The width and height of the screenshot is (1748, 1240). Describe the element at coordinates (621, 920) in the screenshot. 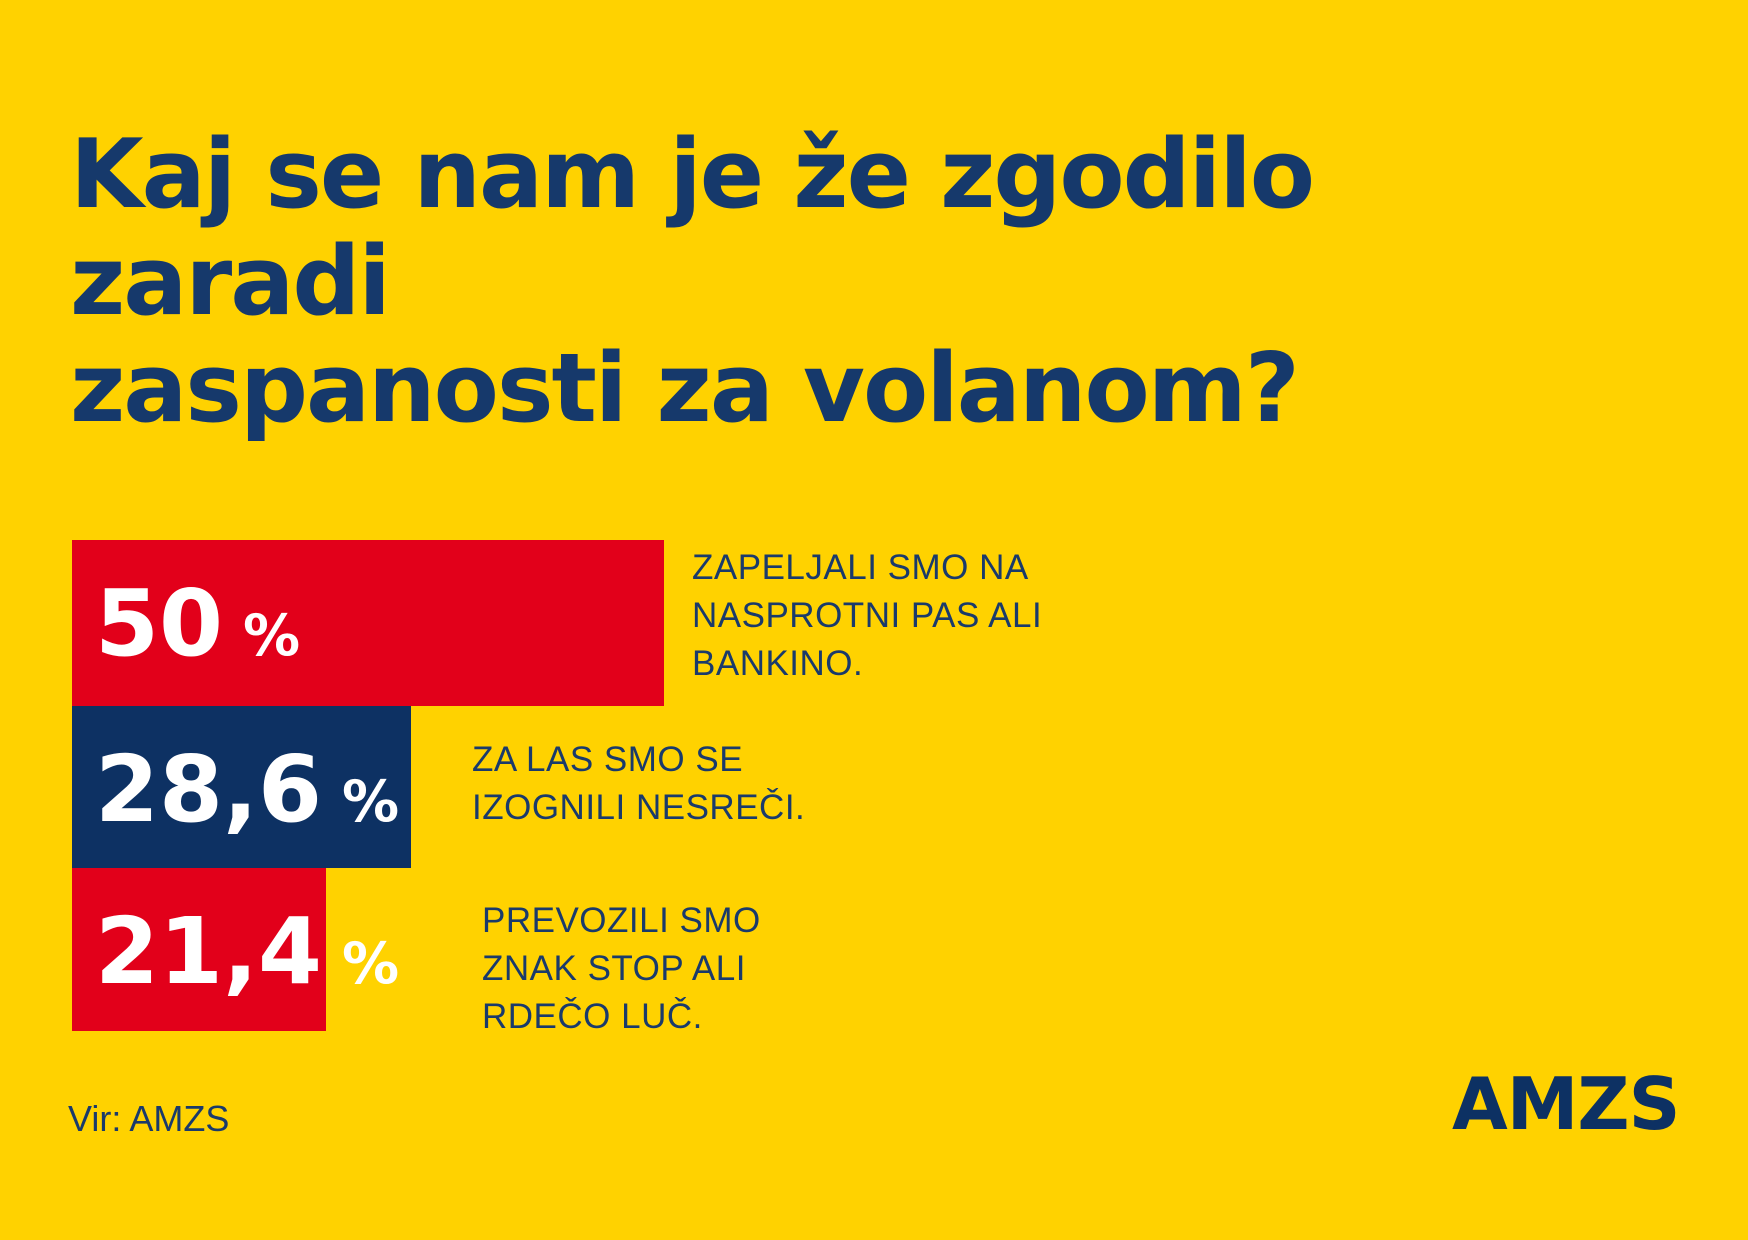

I see `bar-label-3-line-1: PREVOZILI SMO` at that location.